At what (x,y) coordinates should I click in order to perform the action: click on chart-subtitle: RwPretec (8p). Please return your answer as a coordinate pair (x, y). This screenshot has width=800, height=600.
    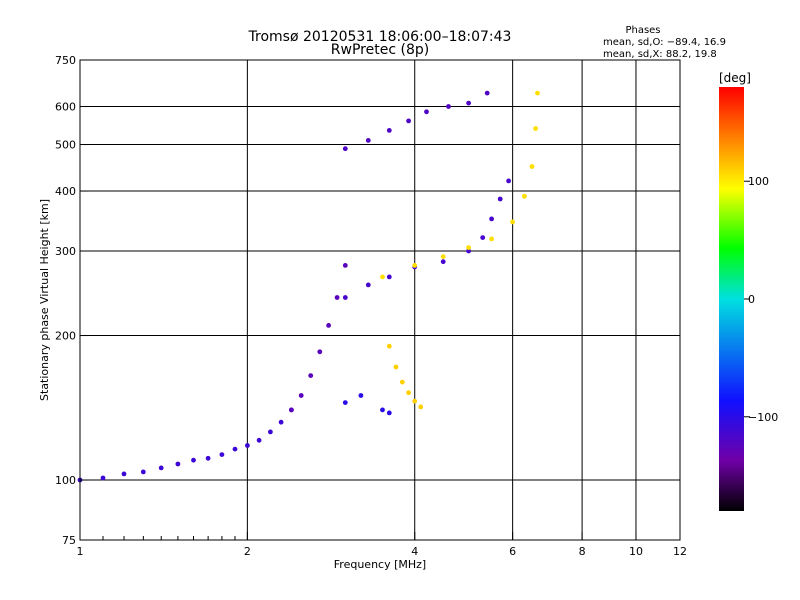
    Looking at the image, I should click on (380, 50).